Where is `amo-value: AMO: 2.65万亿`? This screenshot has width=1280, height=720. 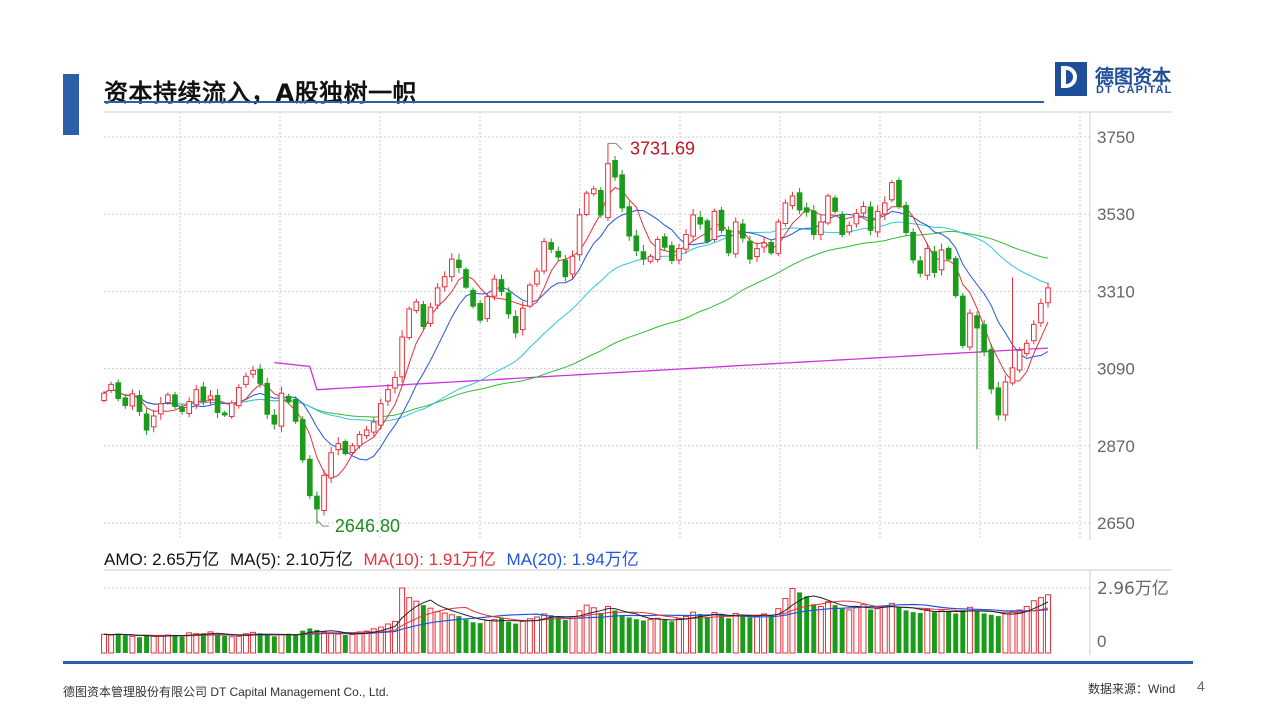 amo-value: AMO: 2.65万亿 is located at coordinates (162, 559).